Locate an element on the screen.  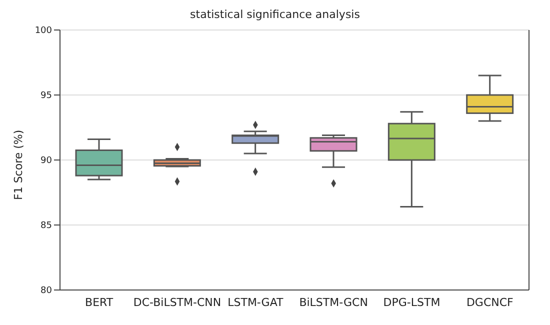
y-axis-title: F1 Score (%) is located at coordinates (18, 165).